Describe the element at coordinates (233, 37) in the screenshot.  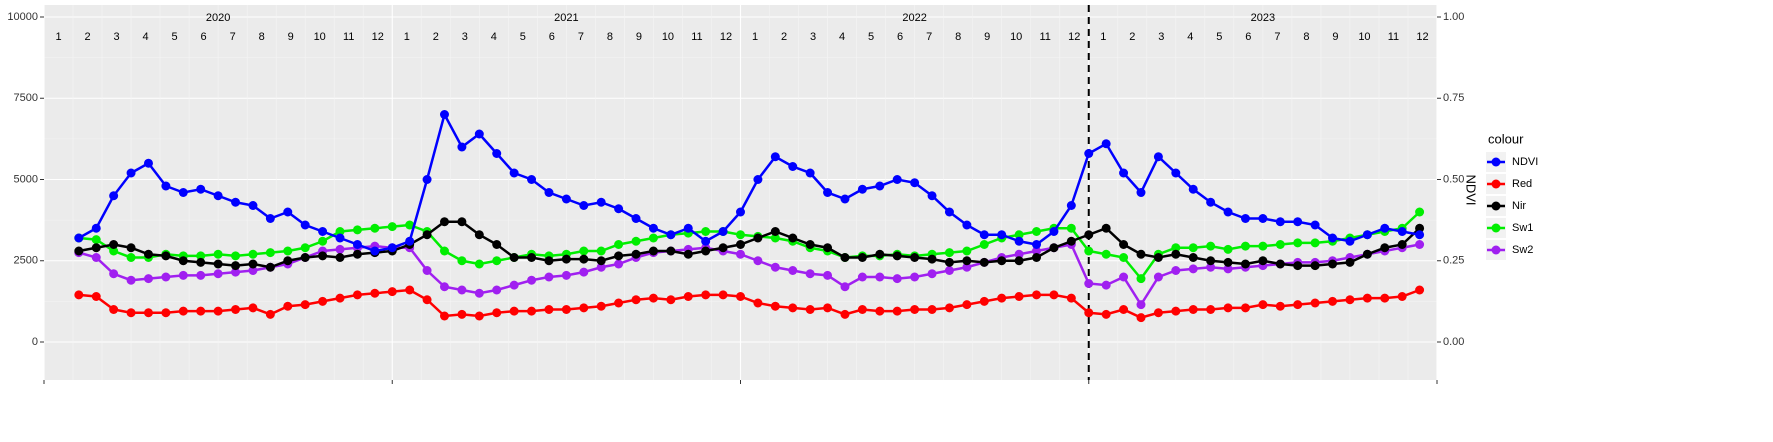
I see `month-label: 7` at that location.